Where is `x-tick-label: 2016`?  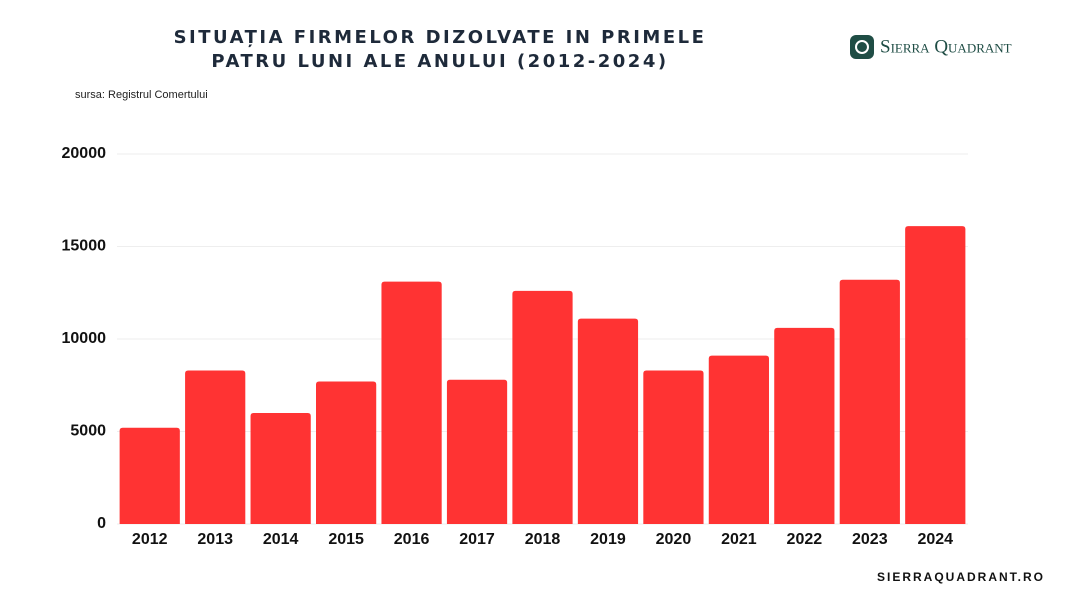
x-tick-label: 2016 is located at coordinates (412, 539).